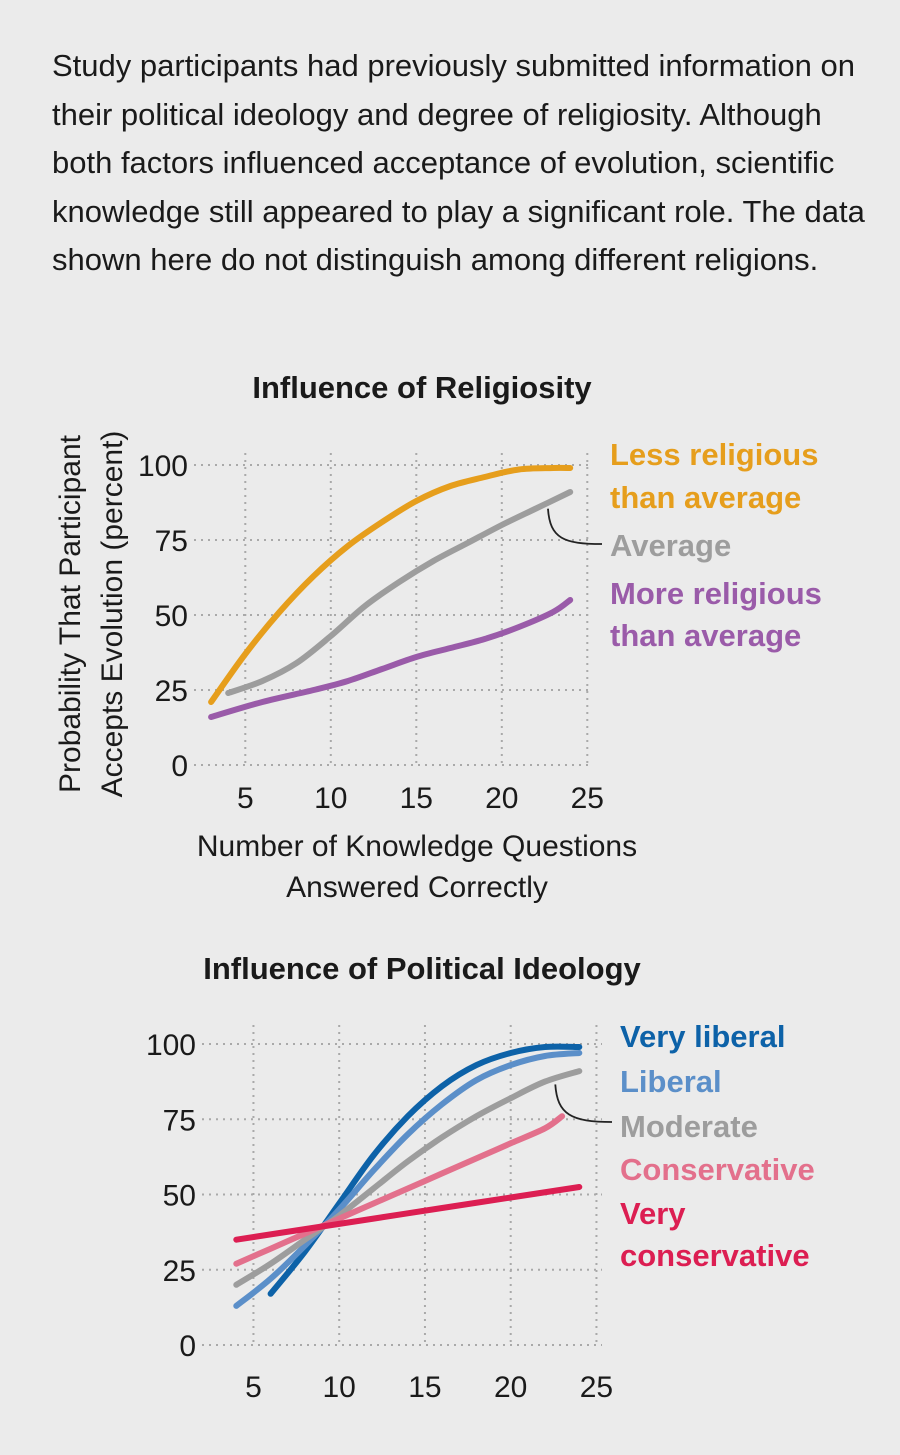 The height and width of the screenshot is (1455, 900). What do you see at coordinates (391, 658) in the screenshot?
I see `series-line-more-religious-than-average` at bounding box center [391, 658].